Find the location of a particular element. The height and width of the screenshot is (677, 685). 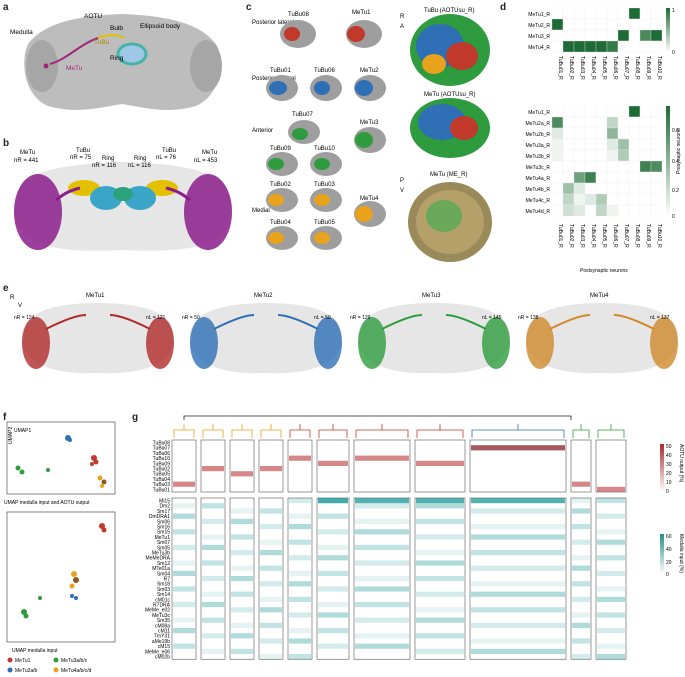

d-ylabel: Presynaptic neurons is located at coordinates (679, 151).